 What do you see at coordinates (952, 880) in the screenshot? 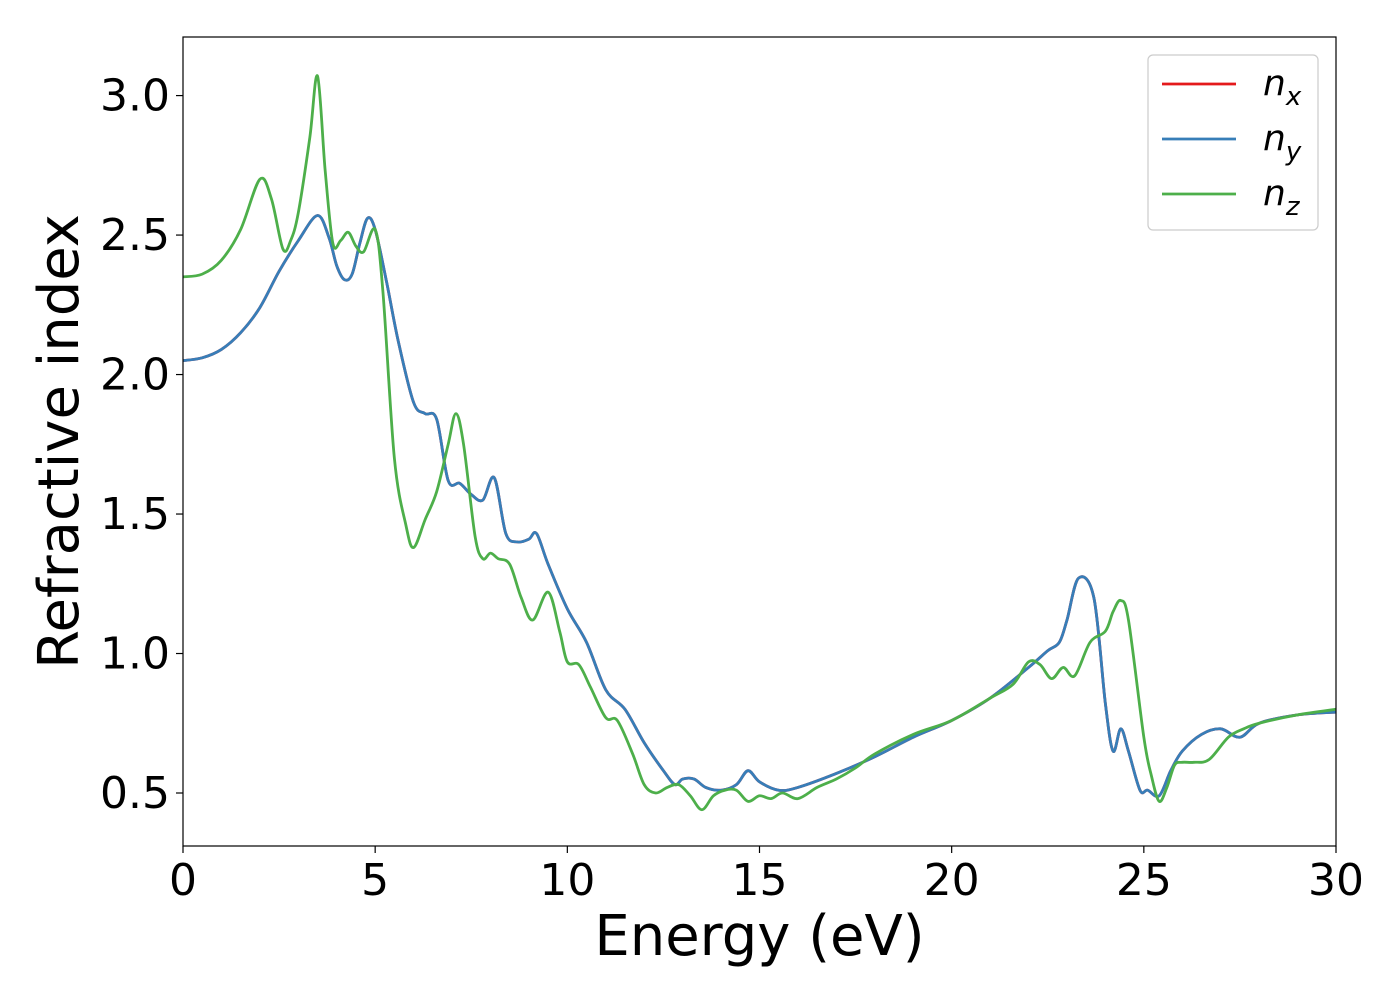
I see `x-tick-label: 20` at bounding box center [952, 880].